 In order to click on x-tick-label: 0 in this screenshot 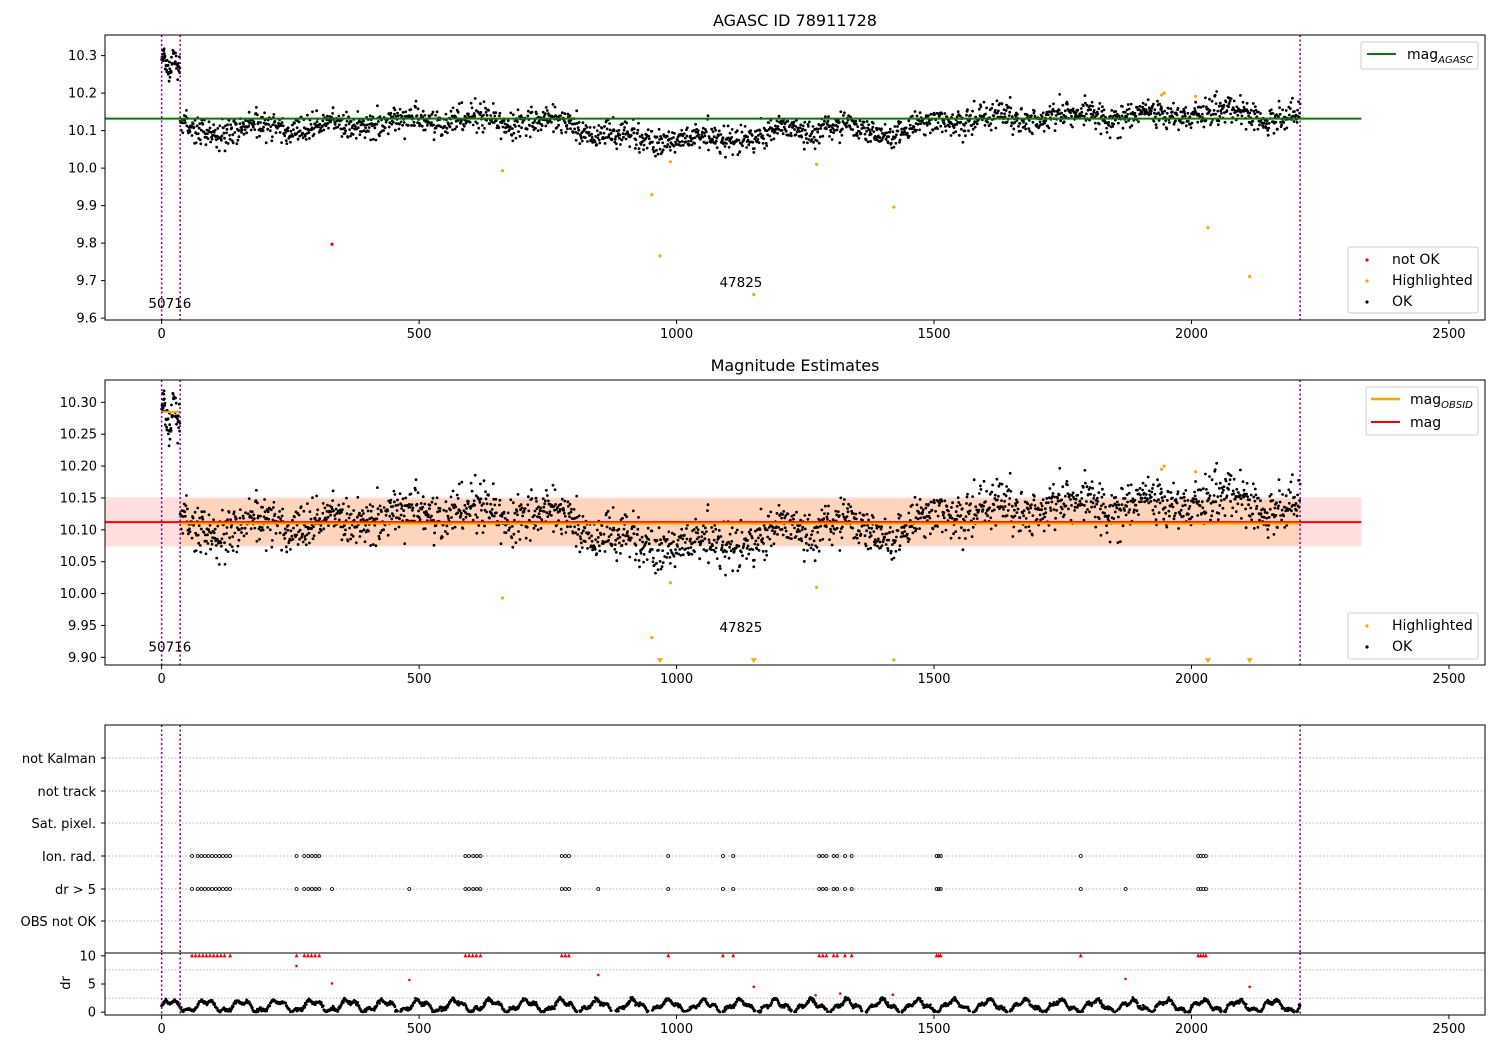, I will do `click(162, 679)`.